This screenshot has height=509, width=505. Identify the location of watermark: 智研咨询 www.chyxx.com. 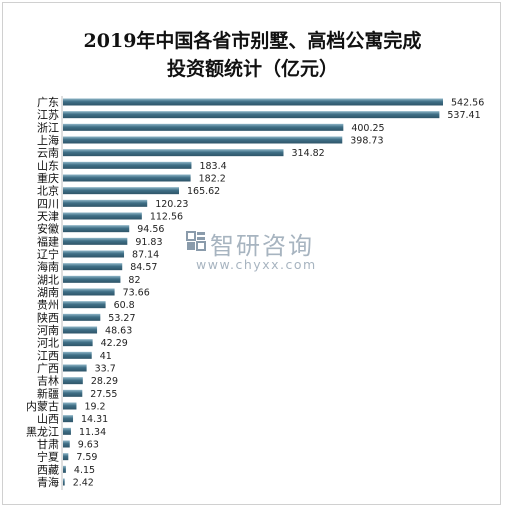
(261, 251).